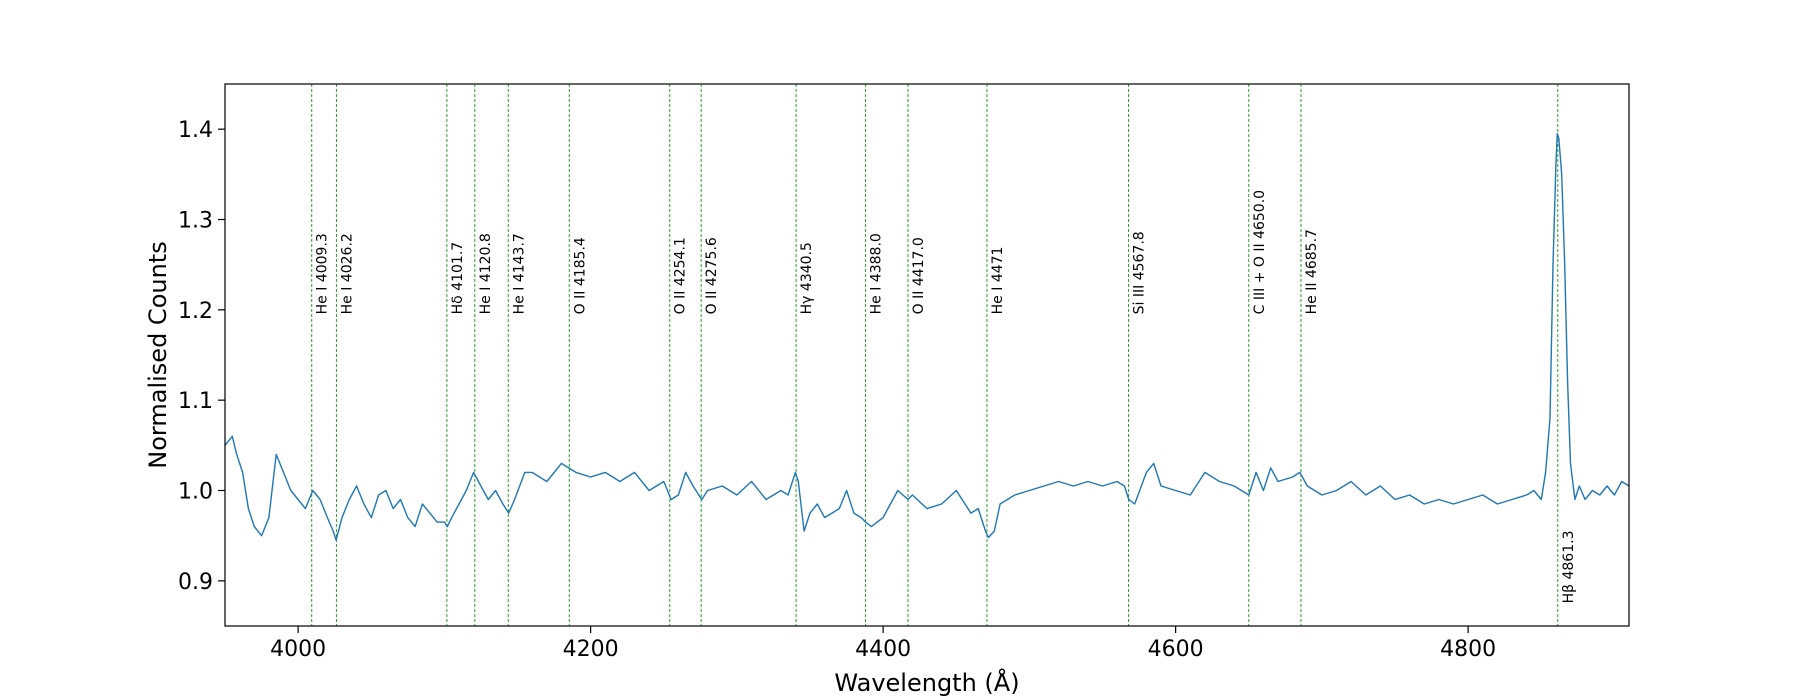 This screenshot has width=1800, height=700. Describe the element at coordinates (926, 682) in the screenshot. I see `x-axis-title: Wavelength (Å)` at that location.